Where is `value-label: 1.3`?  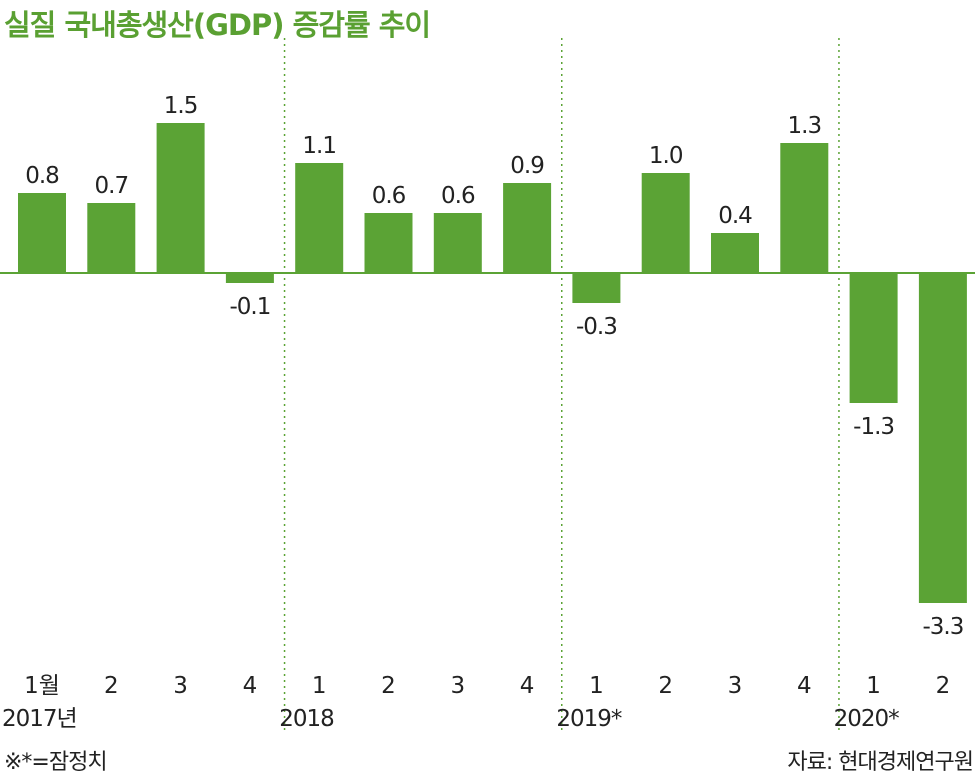
value-label: 1.3 is located at coordinates (805, 126).